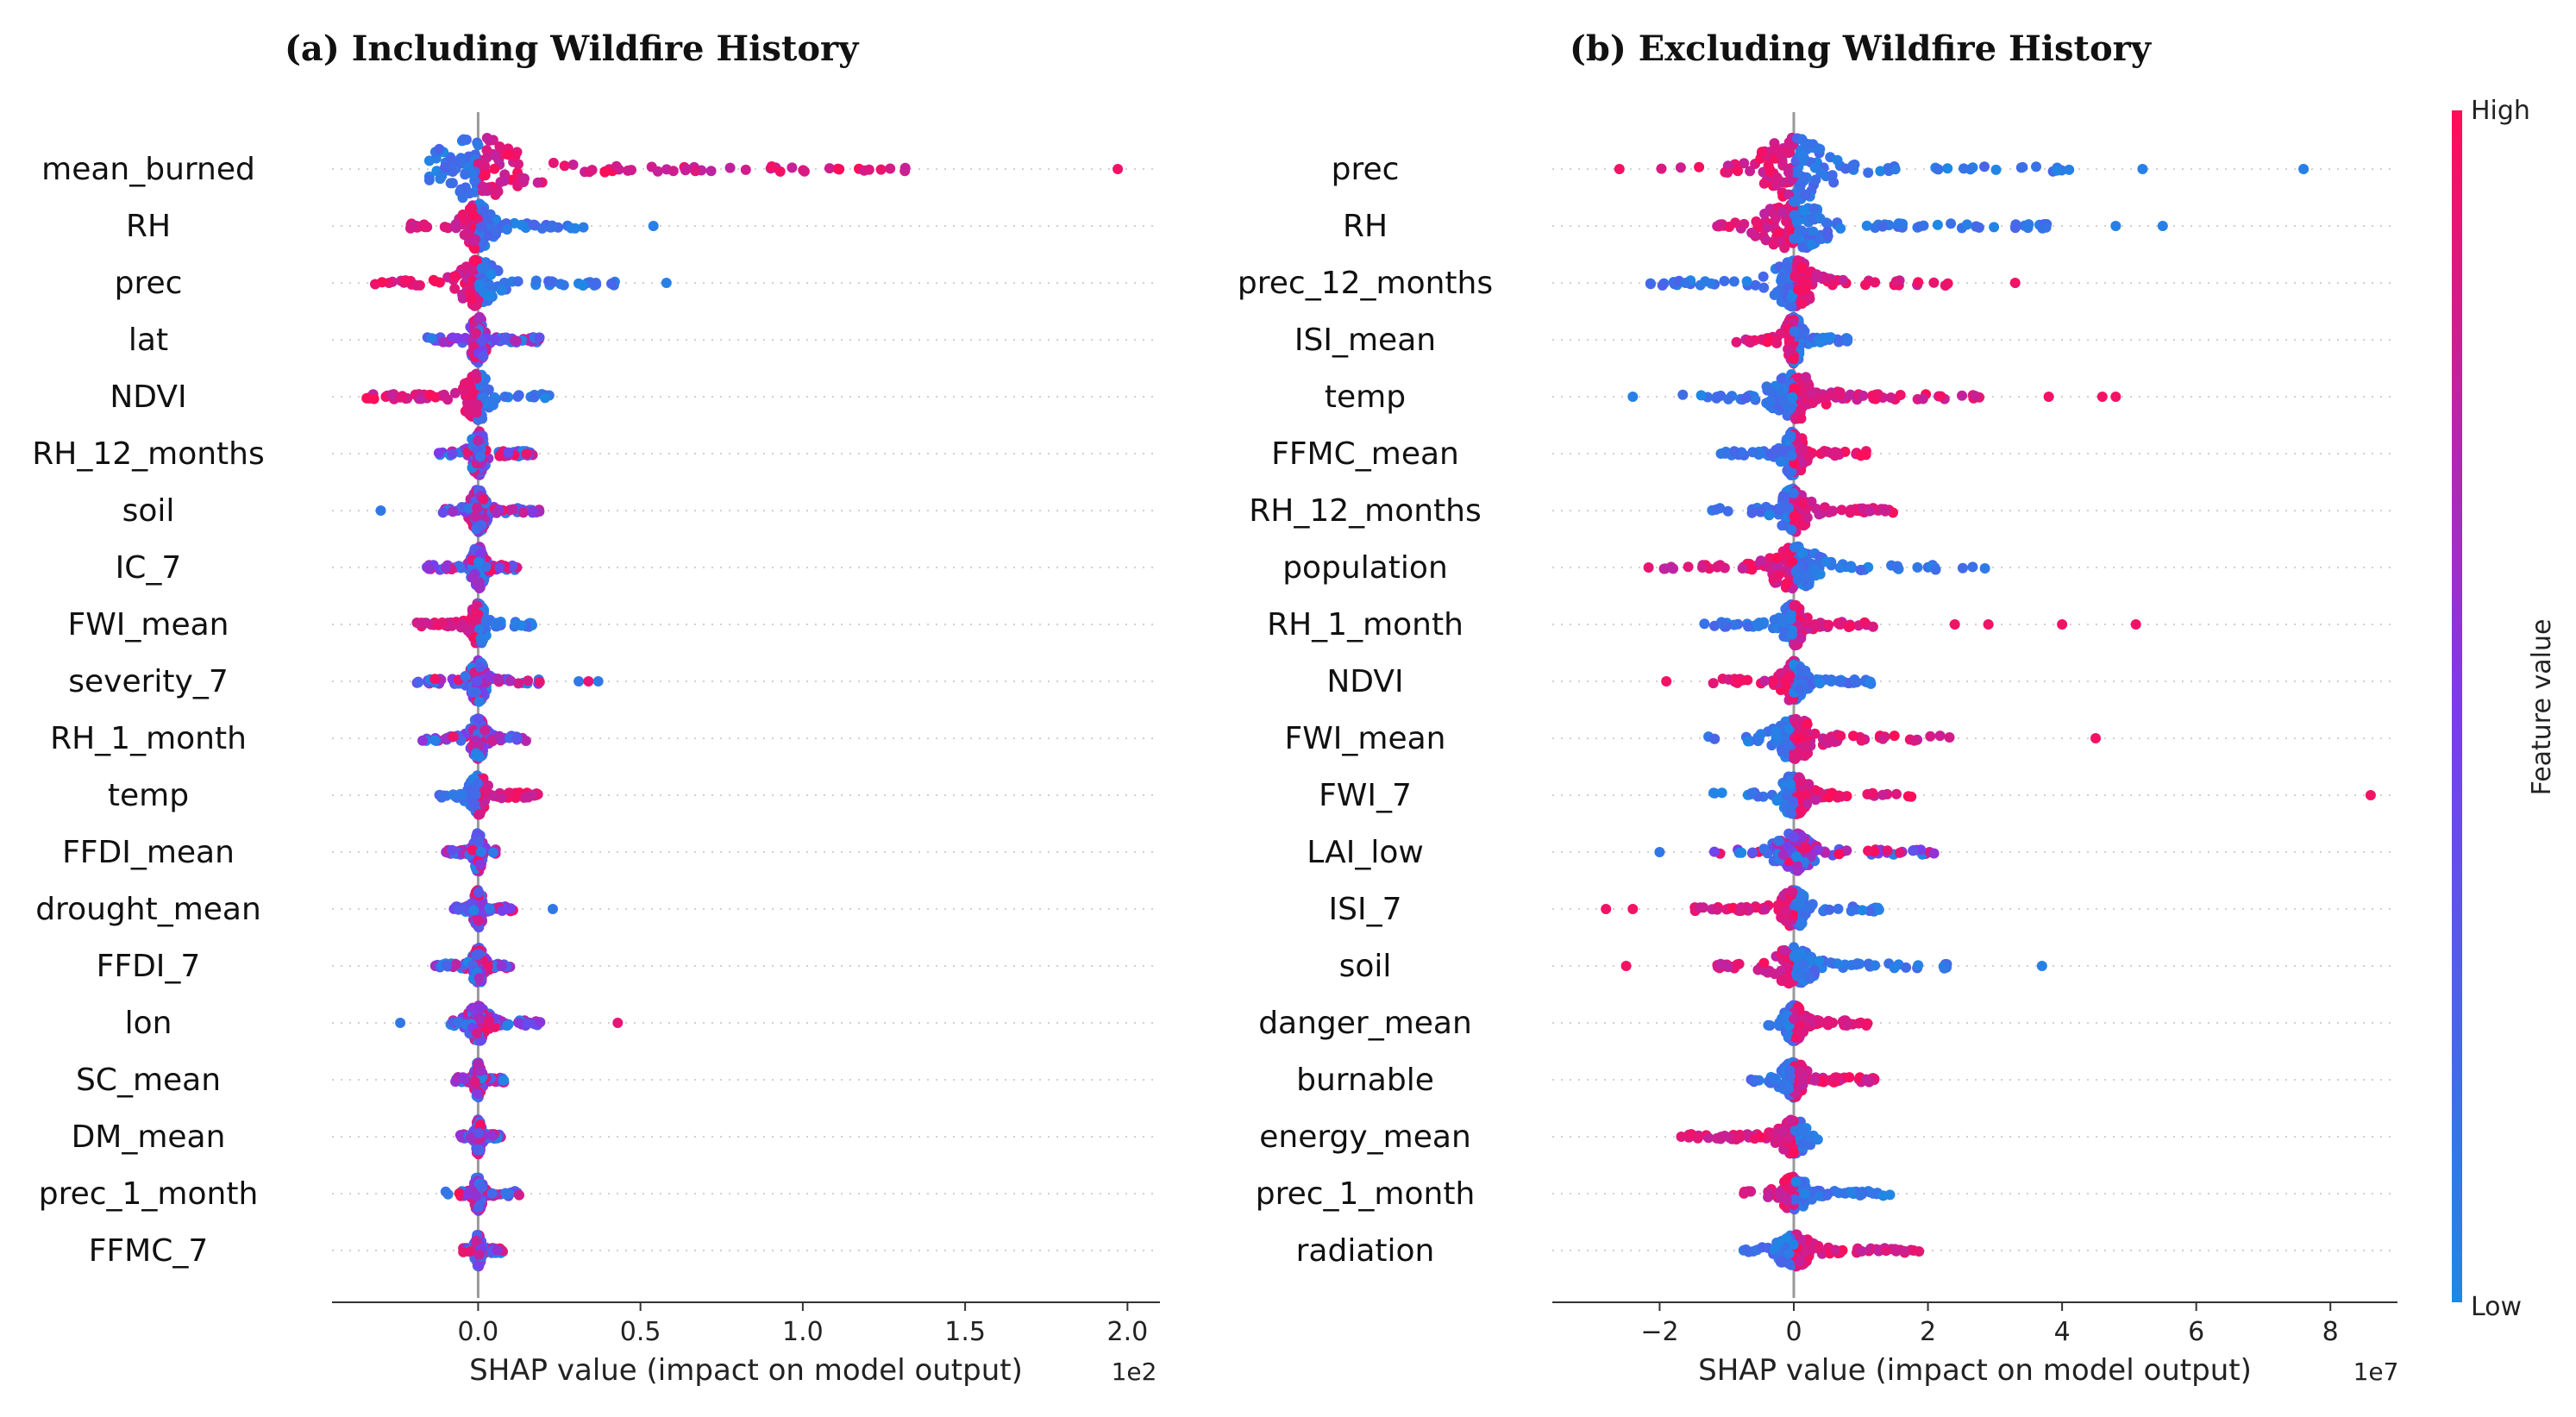  I want to click on feature-label: FWI_mean, so click(148, 625).